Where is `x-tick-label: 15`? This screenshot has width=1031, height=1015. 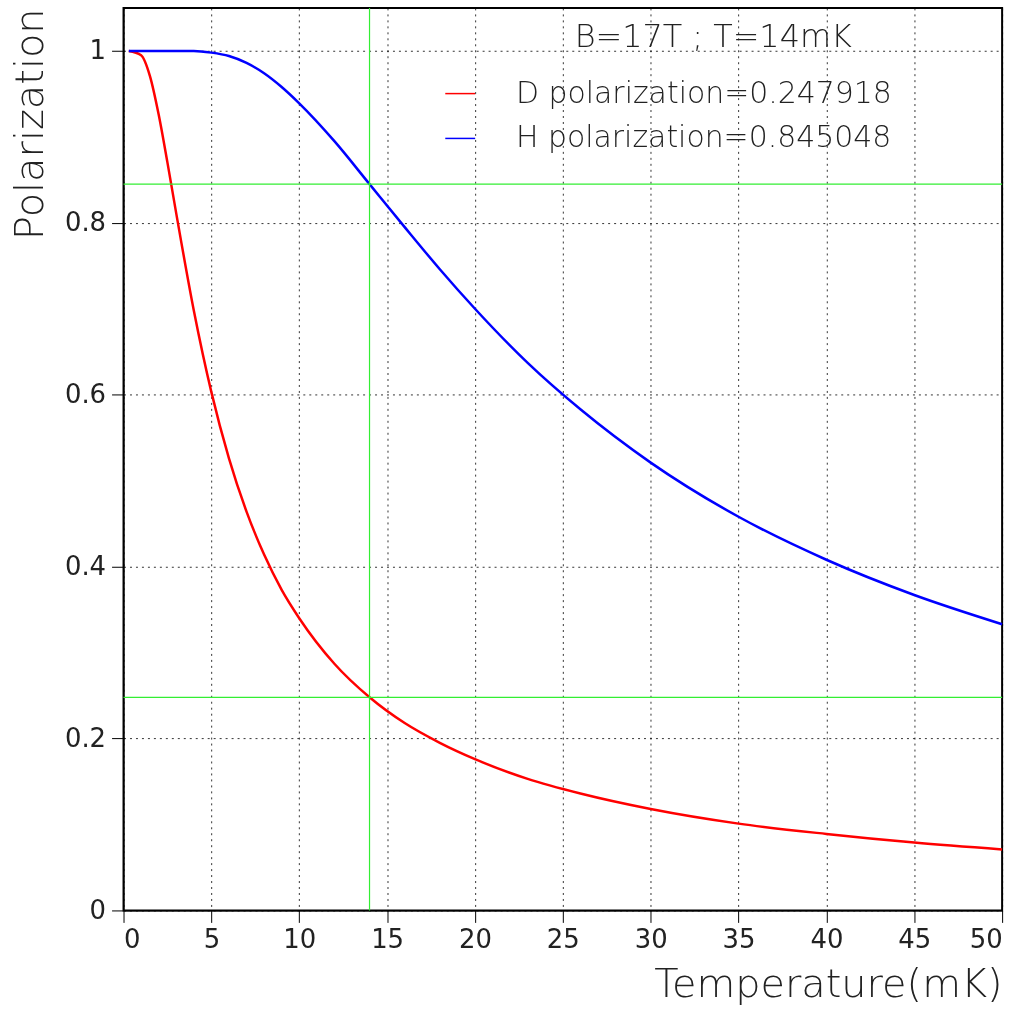
x-tick-label: 15 is located at coordinates (388, 938).